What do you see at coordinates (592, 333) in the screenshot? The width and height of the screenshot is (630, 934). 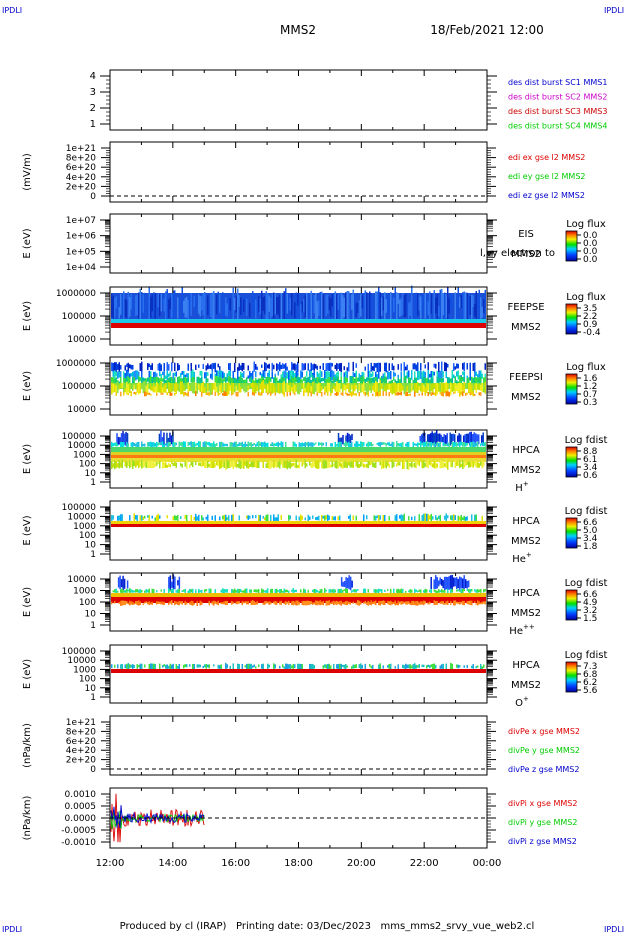 I see `colorbar-tick-label: -0.4` at bounding box center [592, 333].